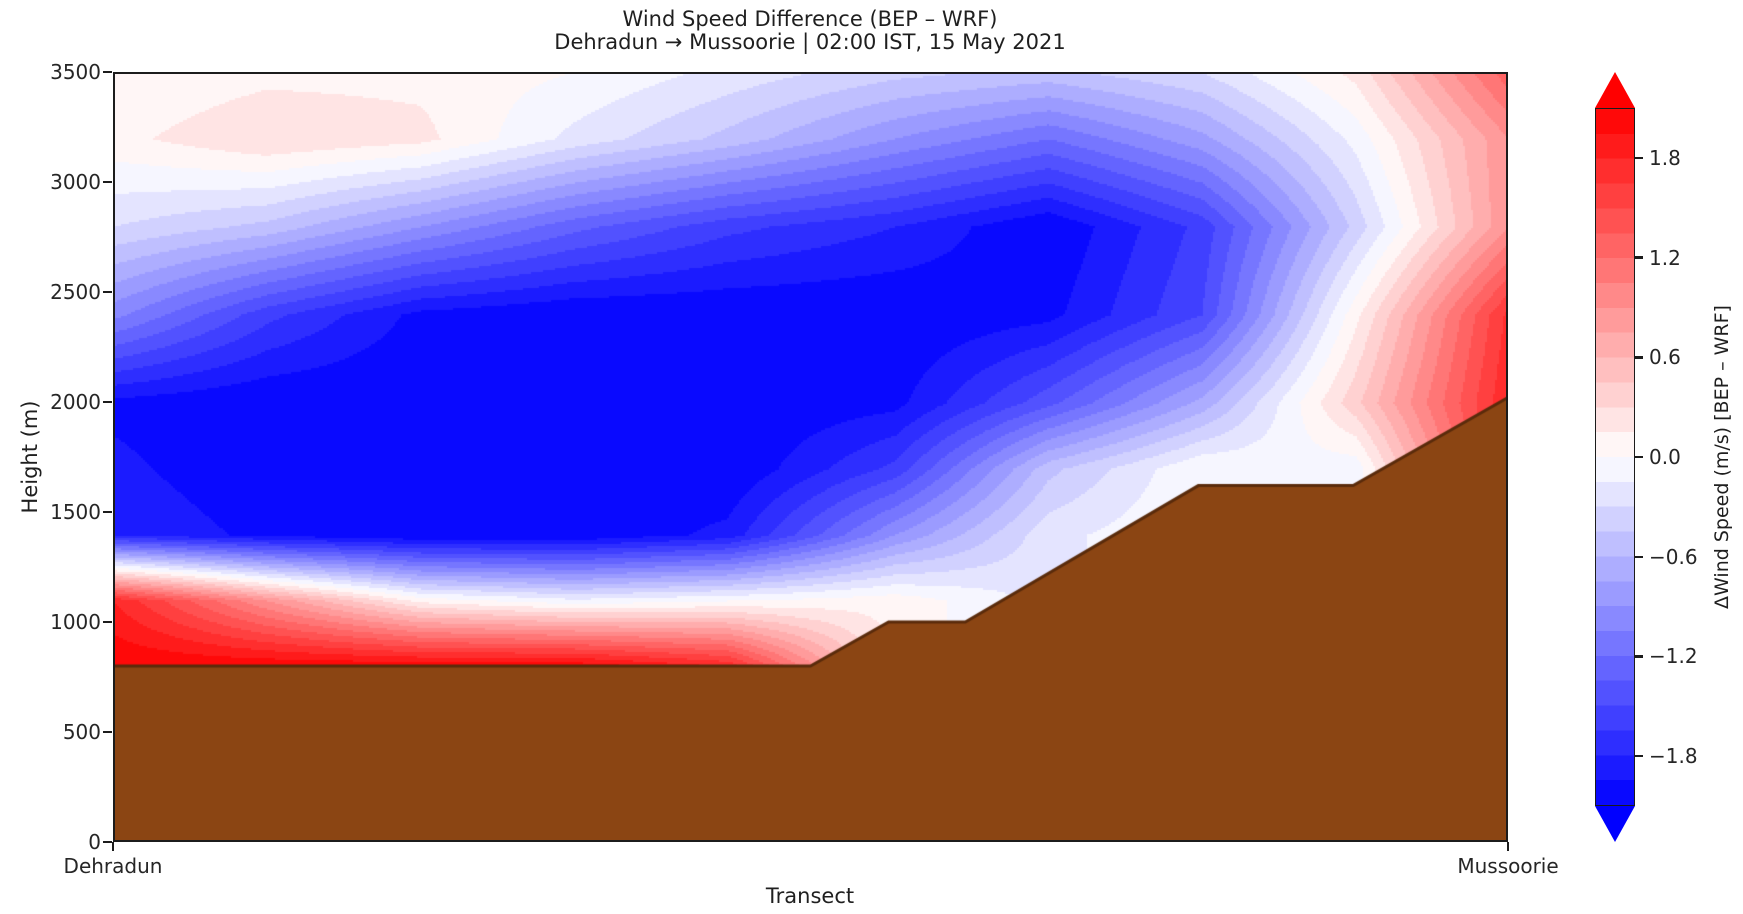 Image resolution: width=1743 pixels, height=914 pixels. What do you see at coordinates (1673, 656) in the screenshot?
I see `colorbar-tick-label: −1.2` at bounding box center [1673, 656].